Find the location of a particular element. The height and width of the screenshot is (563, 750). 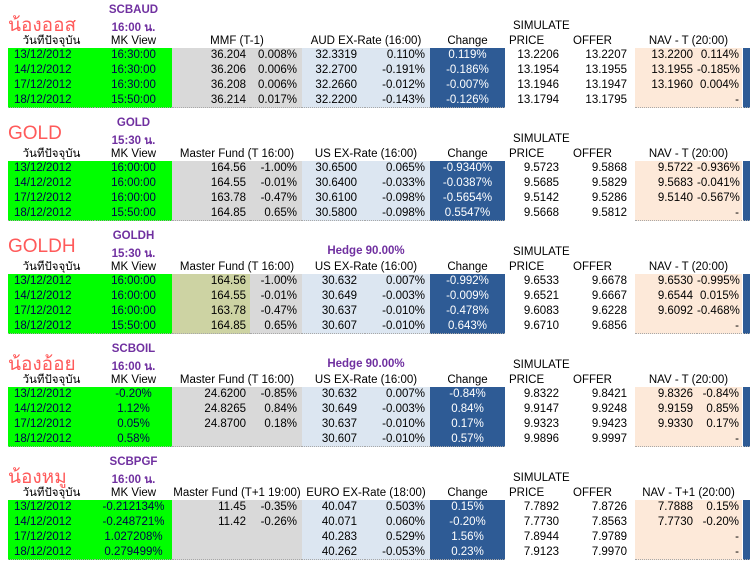

exrate-value-cell: 30.6500 is located at coordinates (333, 168).